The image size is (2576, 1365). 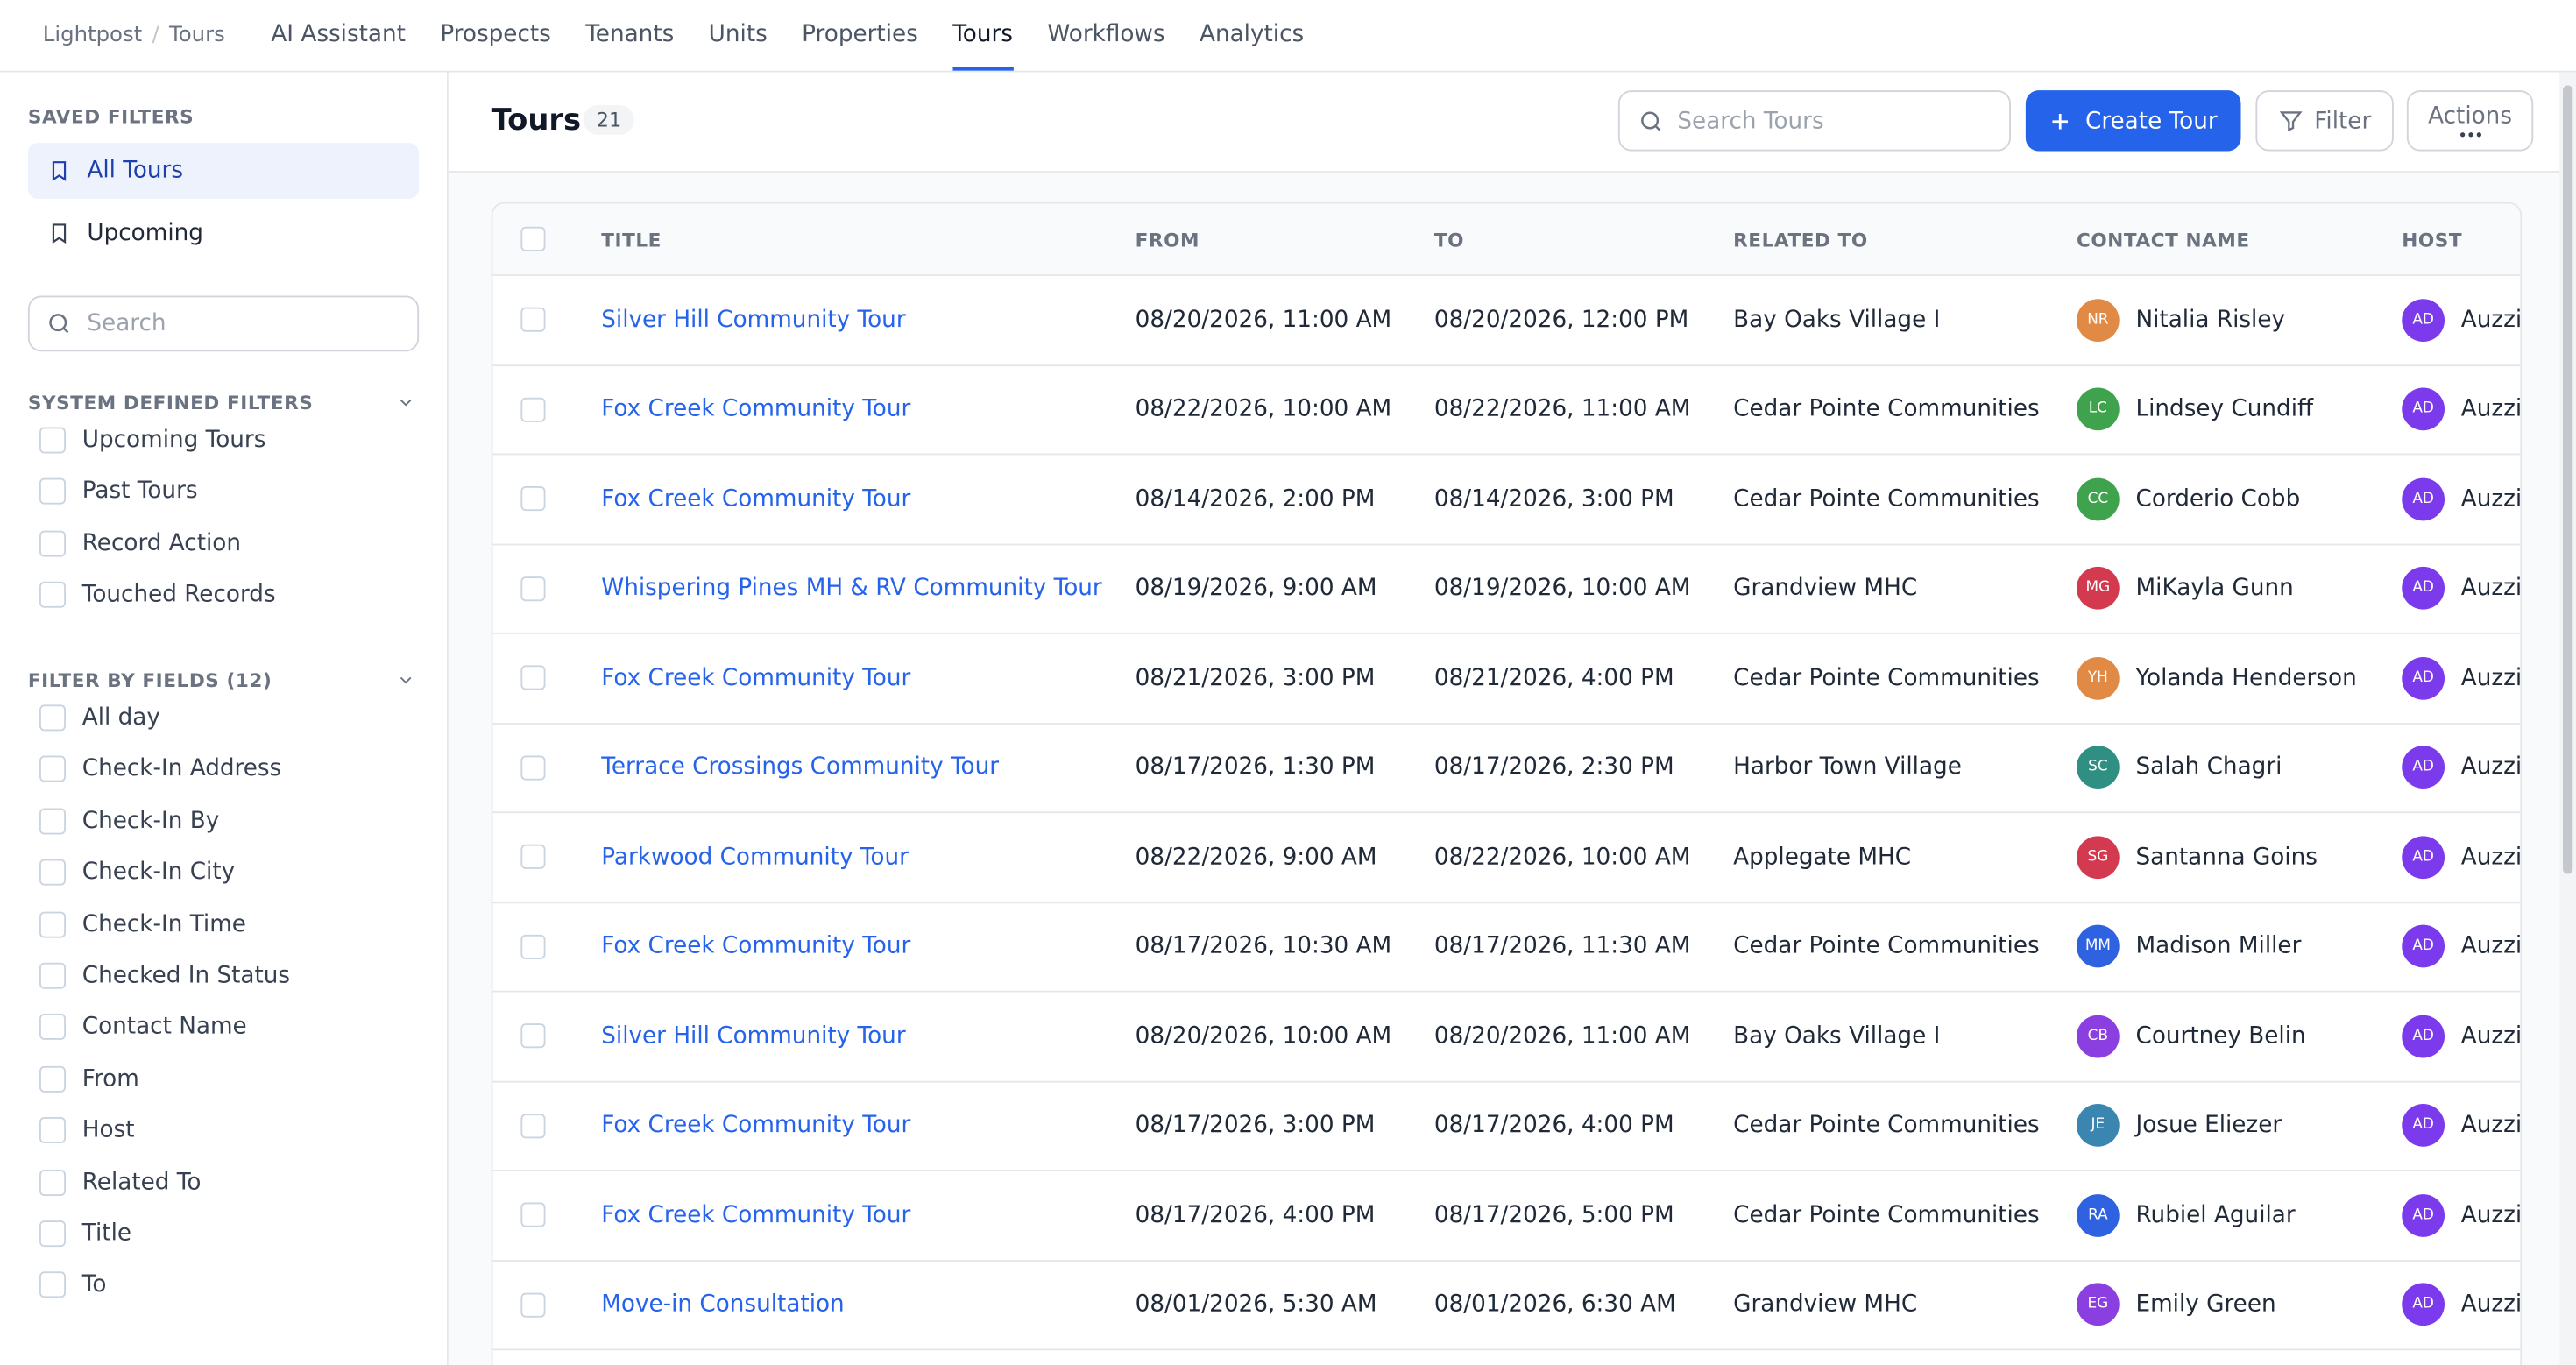 What do you see at coordinates (1167, 239) in the screenshot?
I see `column-header: FROM` at bounding box center [1167, 239].